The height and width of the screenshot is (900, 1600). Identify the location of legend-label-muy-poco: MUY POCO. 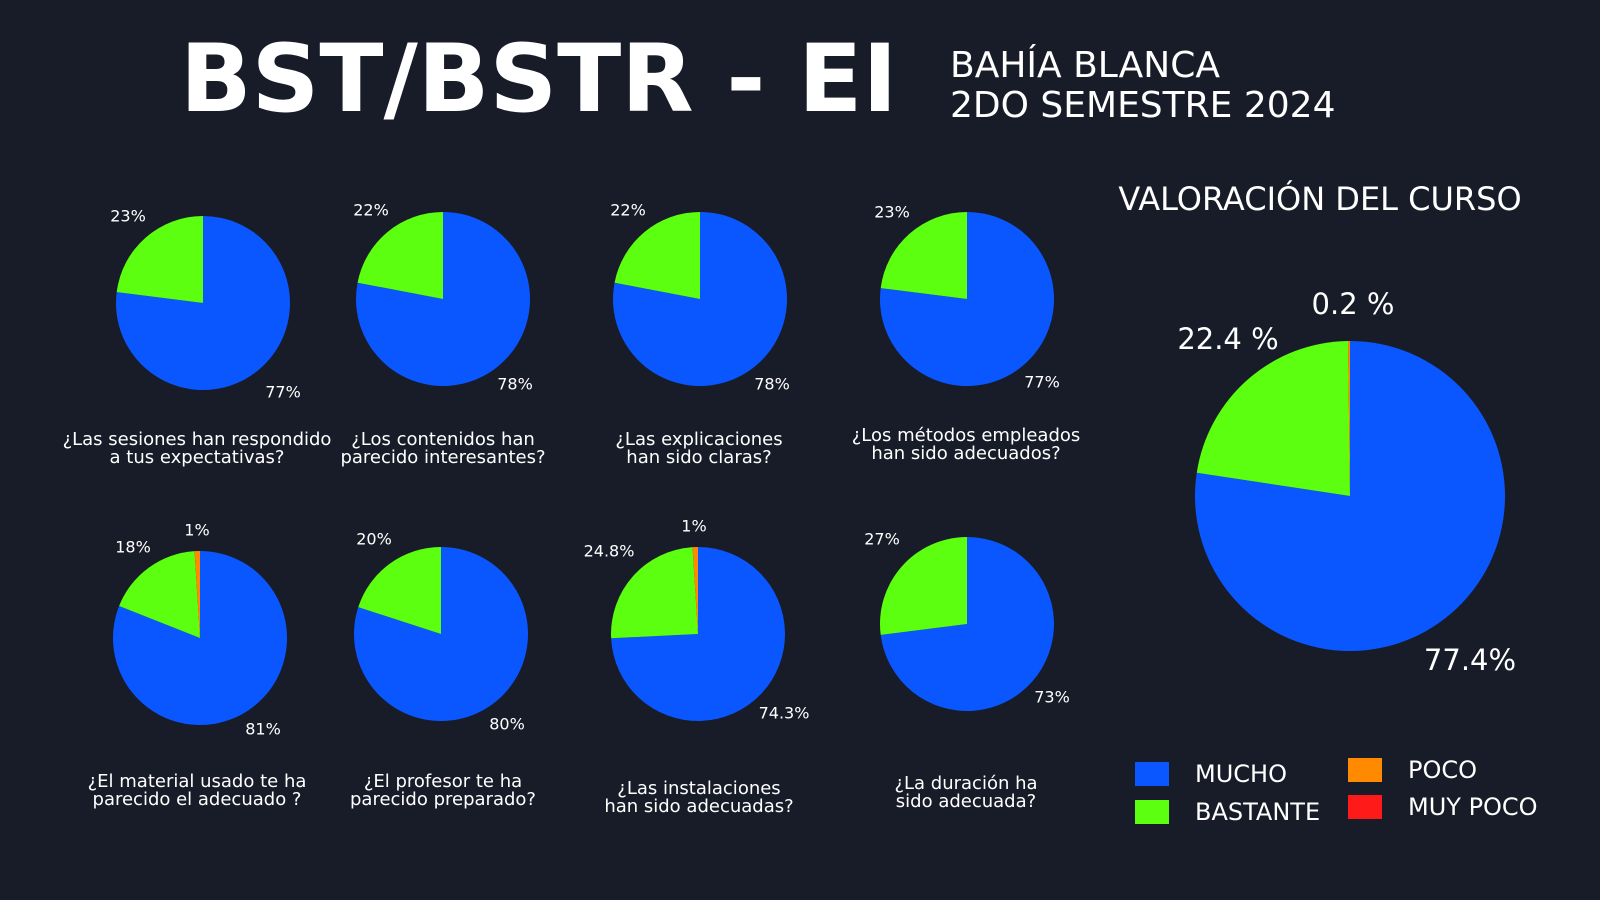
(1473, 807).